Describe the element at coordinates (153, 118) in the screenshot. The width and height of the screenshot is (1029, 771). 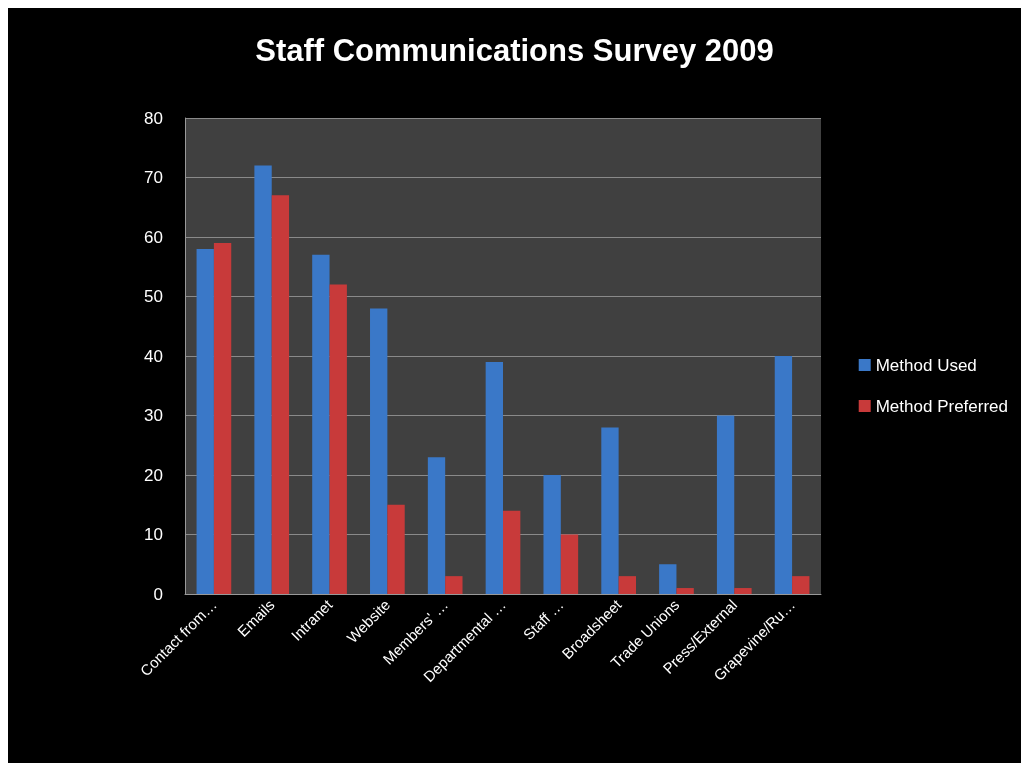
I see `y-tick-label: 80` at that location.